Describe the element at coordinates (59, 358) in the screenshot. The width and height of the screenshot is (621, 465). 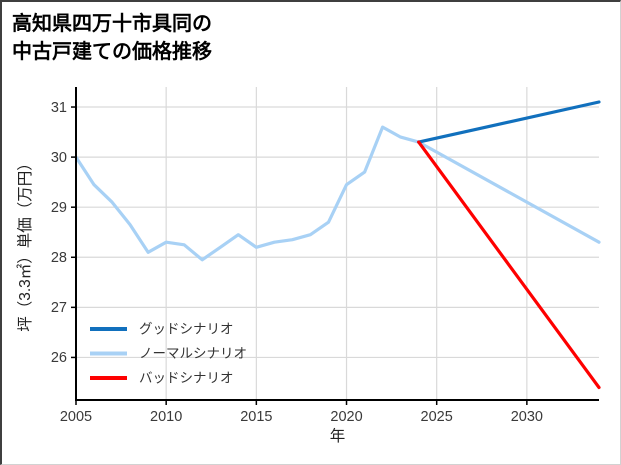
I see `y-tick-label: 26` at that location.